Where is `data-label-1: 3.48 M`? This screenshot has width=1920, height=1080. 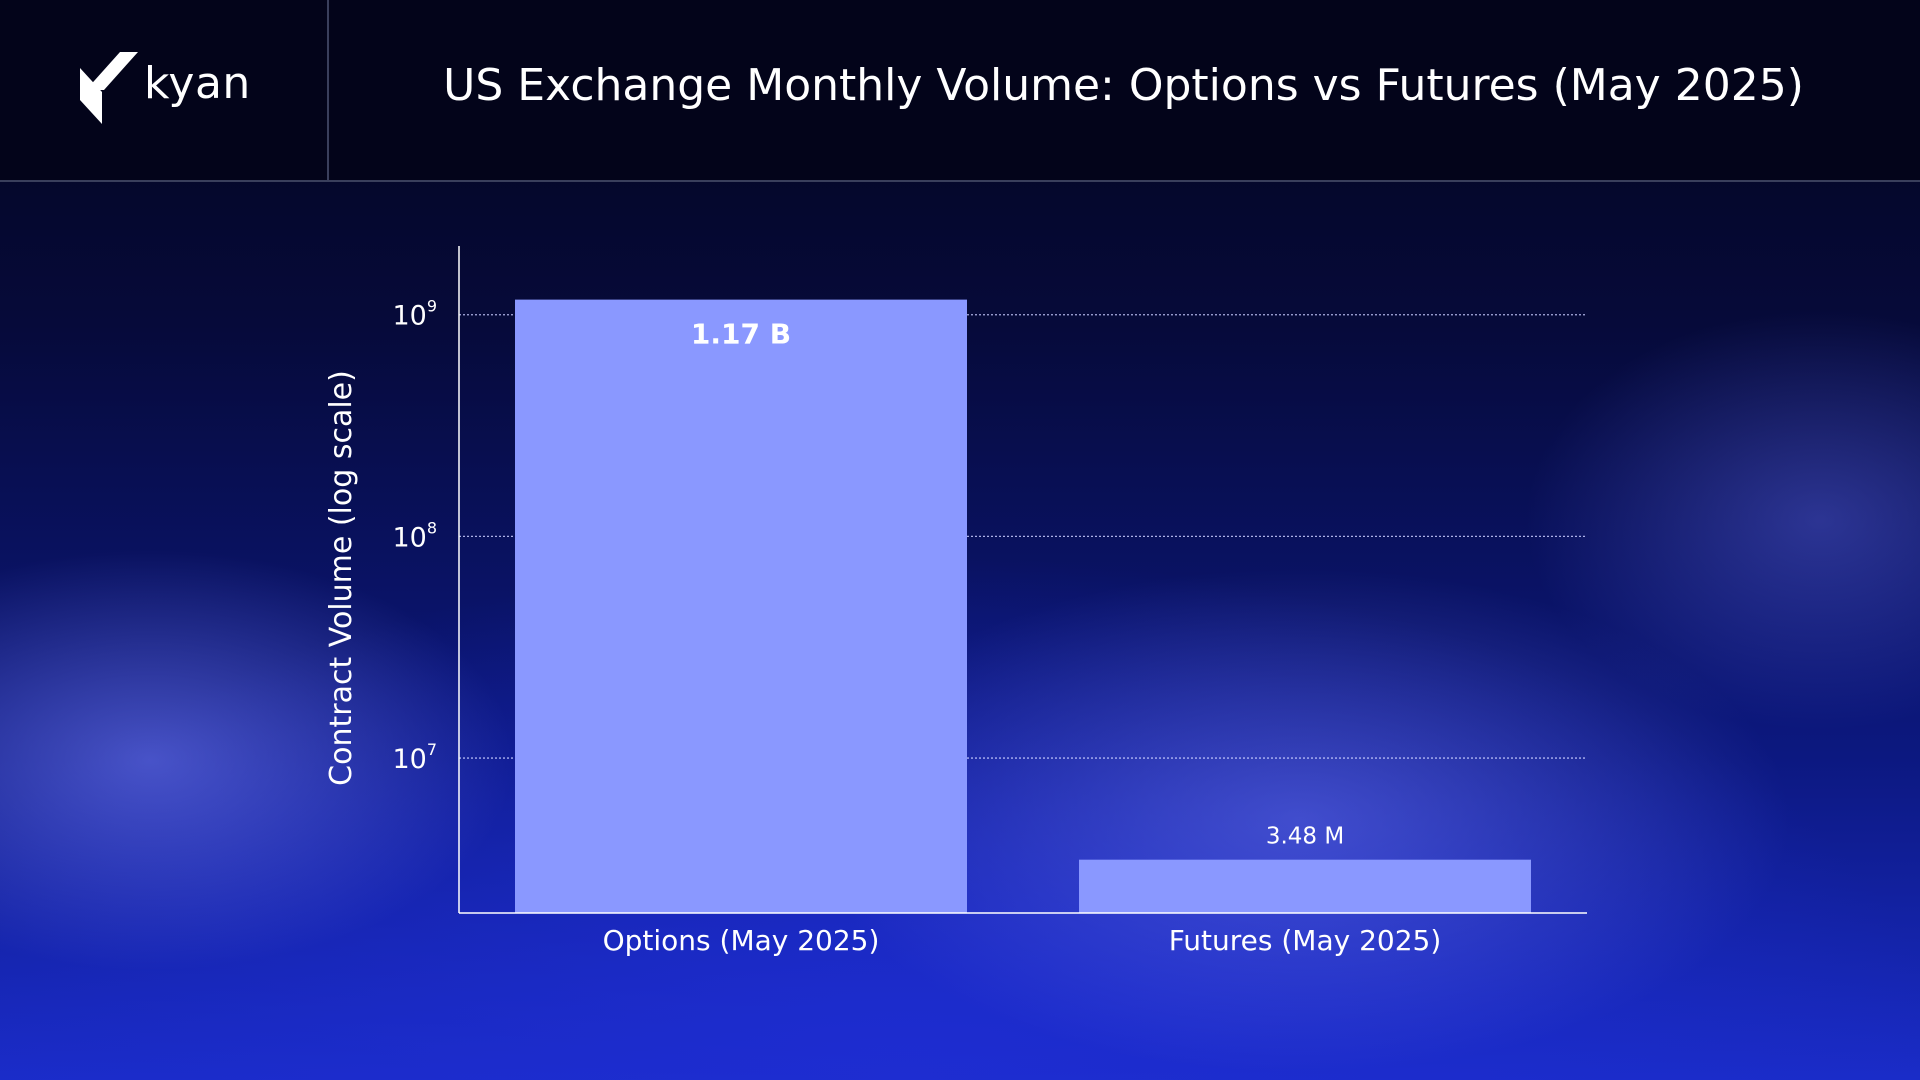
data-label-1: 3.48 M is located at coordinates (1305, 837).